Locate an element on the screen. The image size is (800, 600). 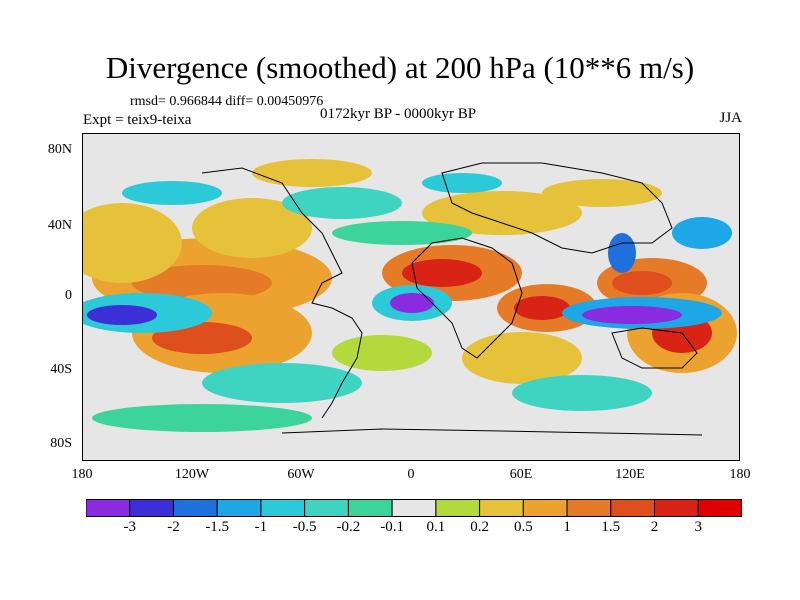
colorbar-label: 0.1 is located at coordinates (436, 527).